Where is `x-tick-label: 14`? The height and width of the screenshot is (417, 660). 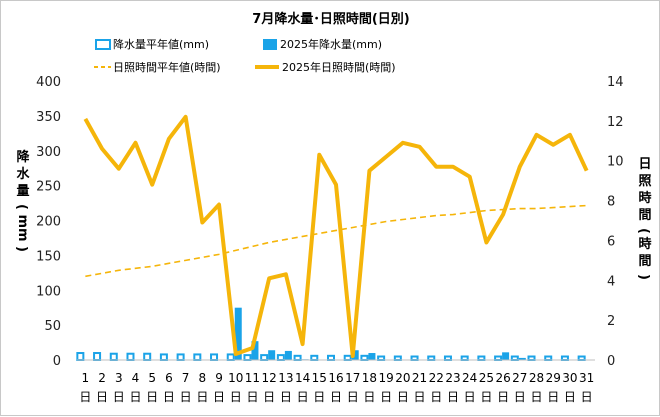
x-tick-label: 14 is located at coordinates (302, 378).